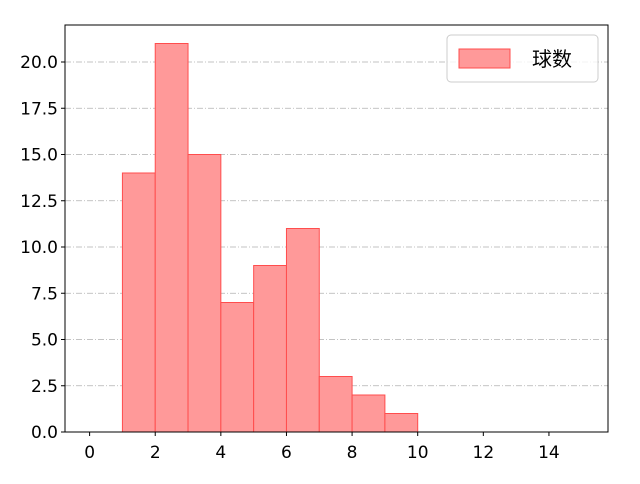 This screenshot has width=640, height=484. What do you see at coordinates (39, 248) in the screenshot?
I see `y-tick-label: 10.0` at bounding box center [39, 248].